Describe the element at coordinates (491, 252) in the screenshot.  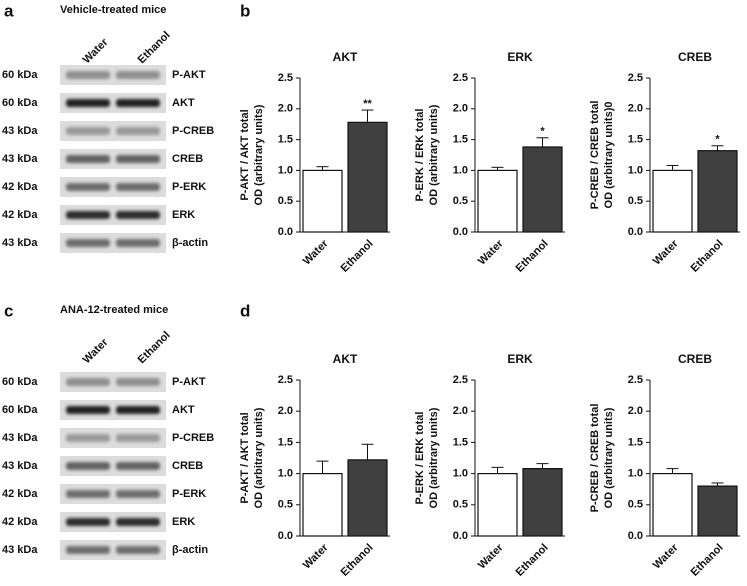
I see `x-tick-label: Water` at that location.